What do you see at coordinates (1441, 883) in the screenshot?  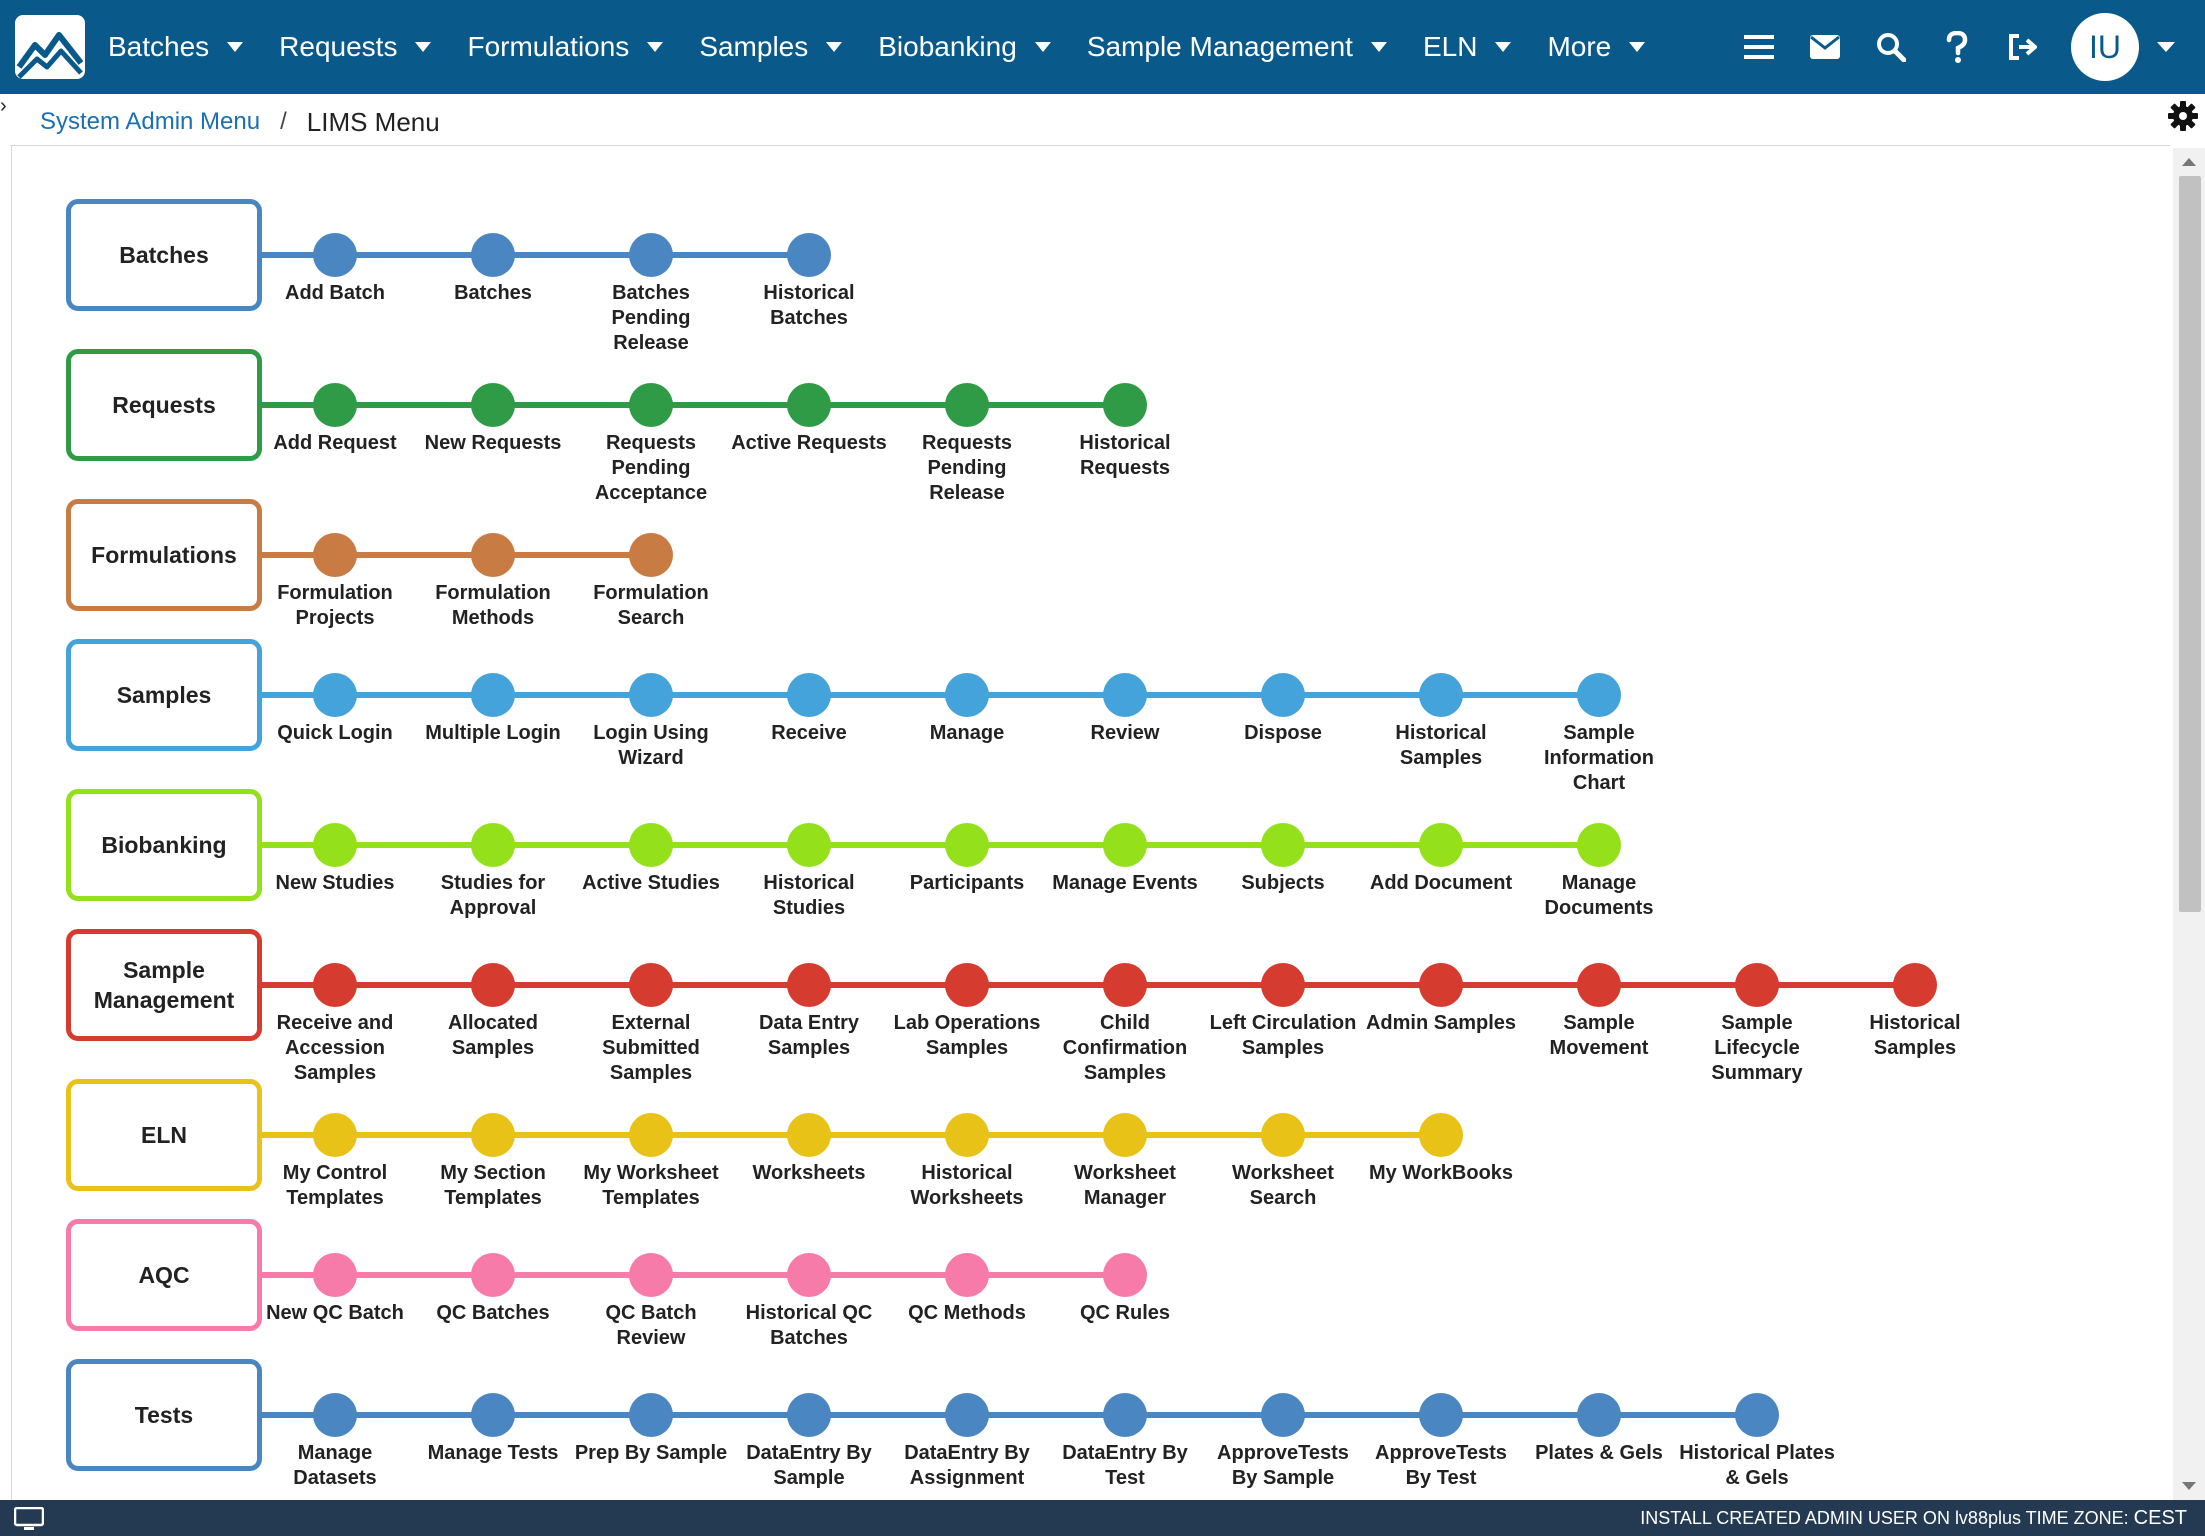 I see `menu-node-label: Add Document` at bounding box center [1441, 883].